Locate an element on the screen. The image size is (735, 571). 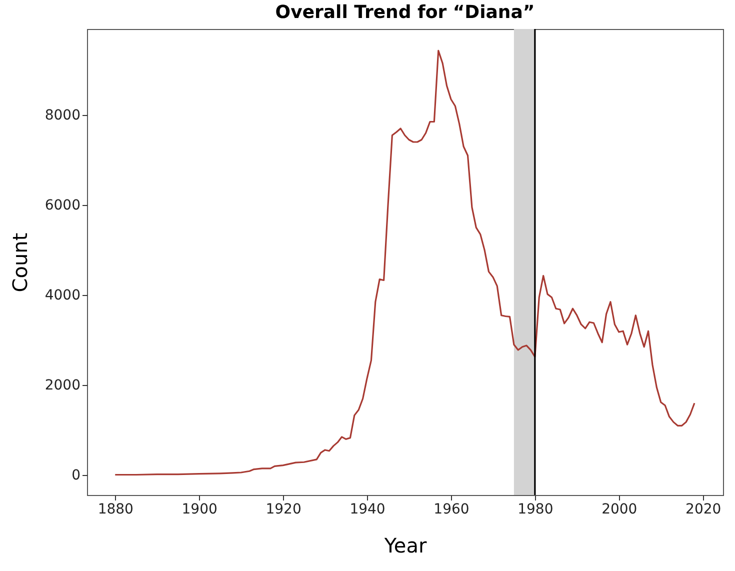
y-tick-label: 0 is located at coordinates (76, 476).